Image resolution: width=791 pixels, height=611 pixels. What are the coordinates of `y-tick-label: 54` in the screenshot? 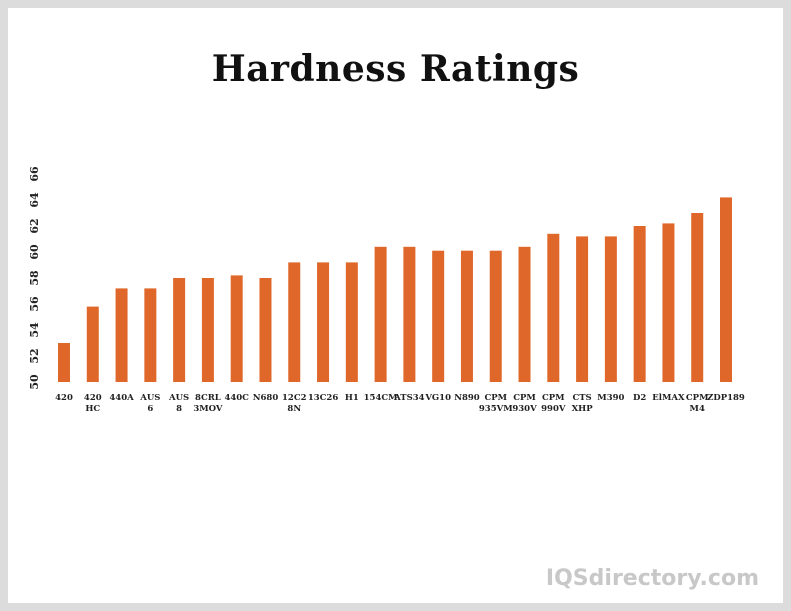 It's located at (34, 330).